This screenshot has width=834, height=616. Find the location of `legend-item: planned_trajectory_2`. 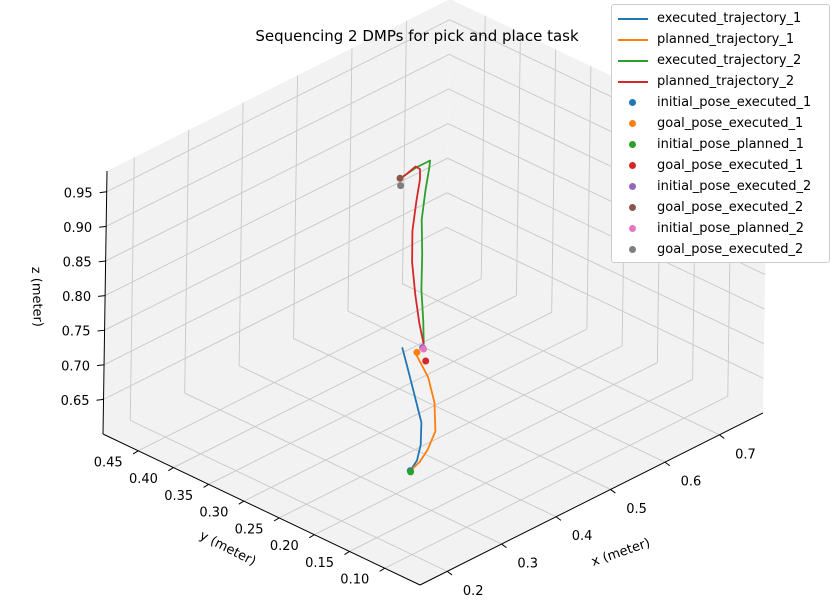

legend-item: planned_trajectory_2 is located at coordinates (721, 81).